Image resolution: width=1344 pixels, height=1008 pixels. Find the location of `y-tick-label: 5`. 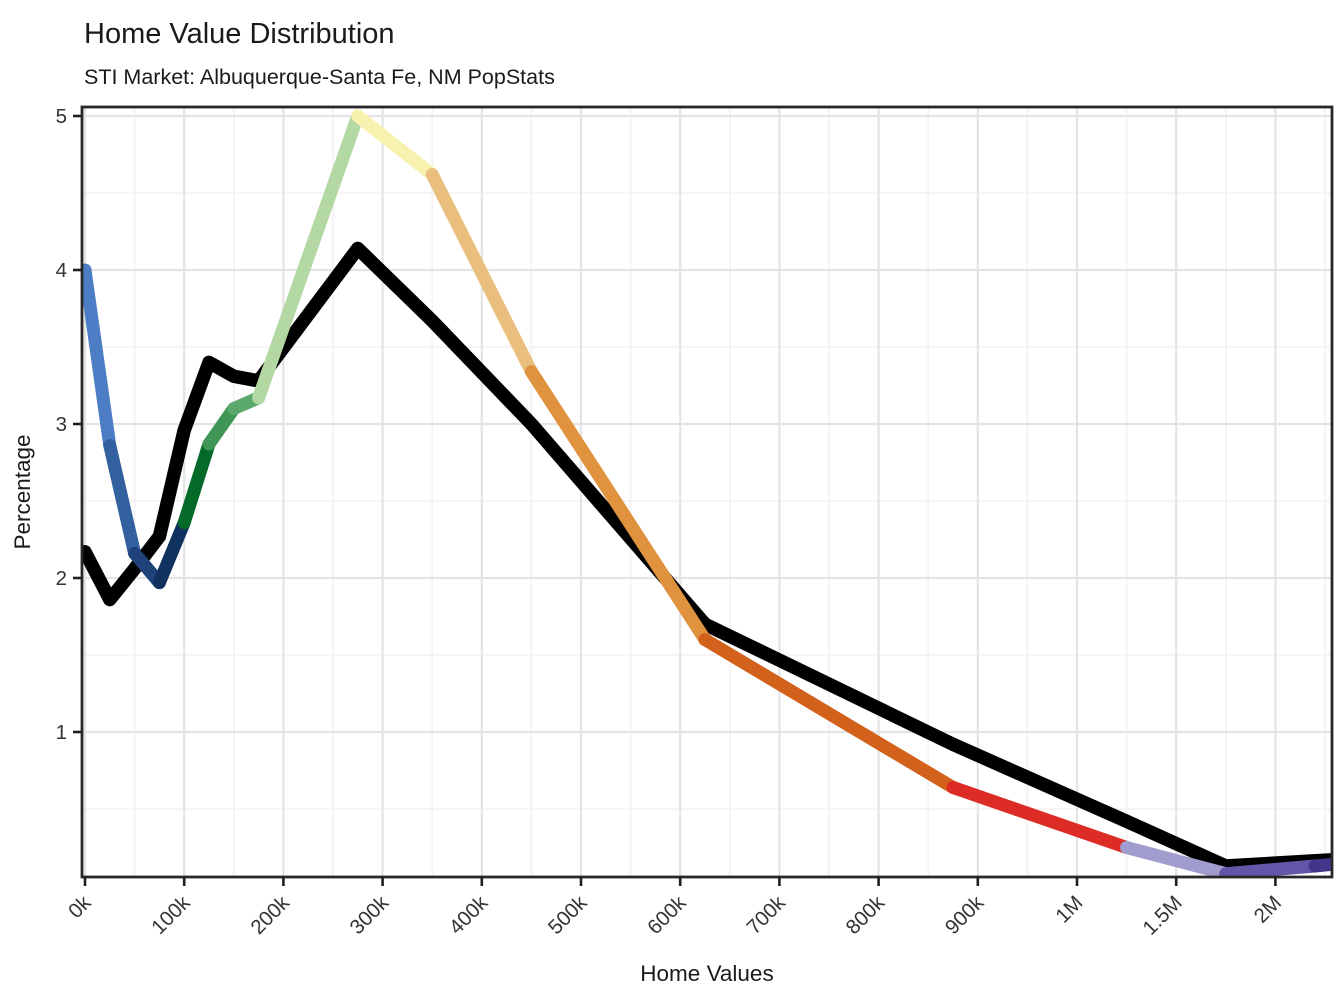

y-tick-label: 5 is located at coordinates (61, 116).